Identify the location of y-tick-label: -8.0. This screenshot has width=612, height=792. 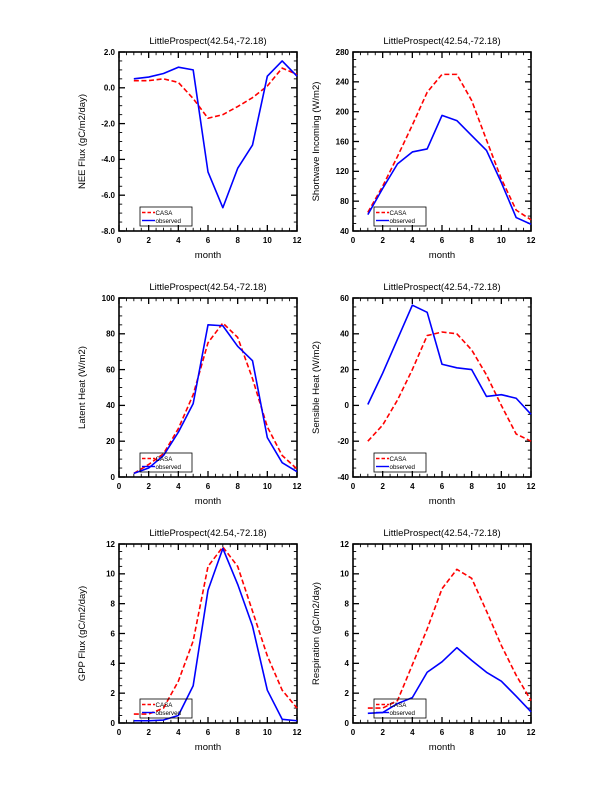
(108, 231).